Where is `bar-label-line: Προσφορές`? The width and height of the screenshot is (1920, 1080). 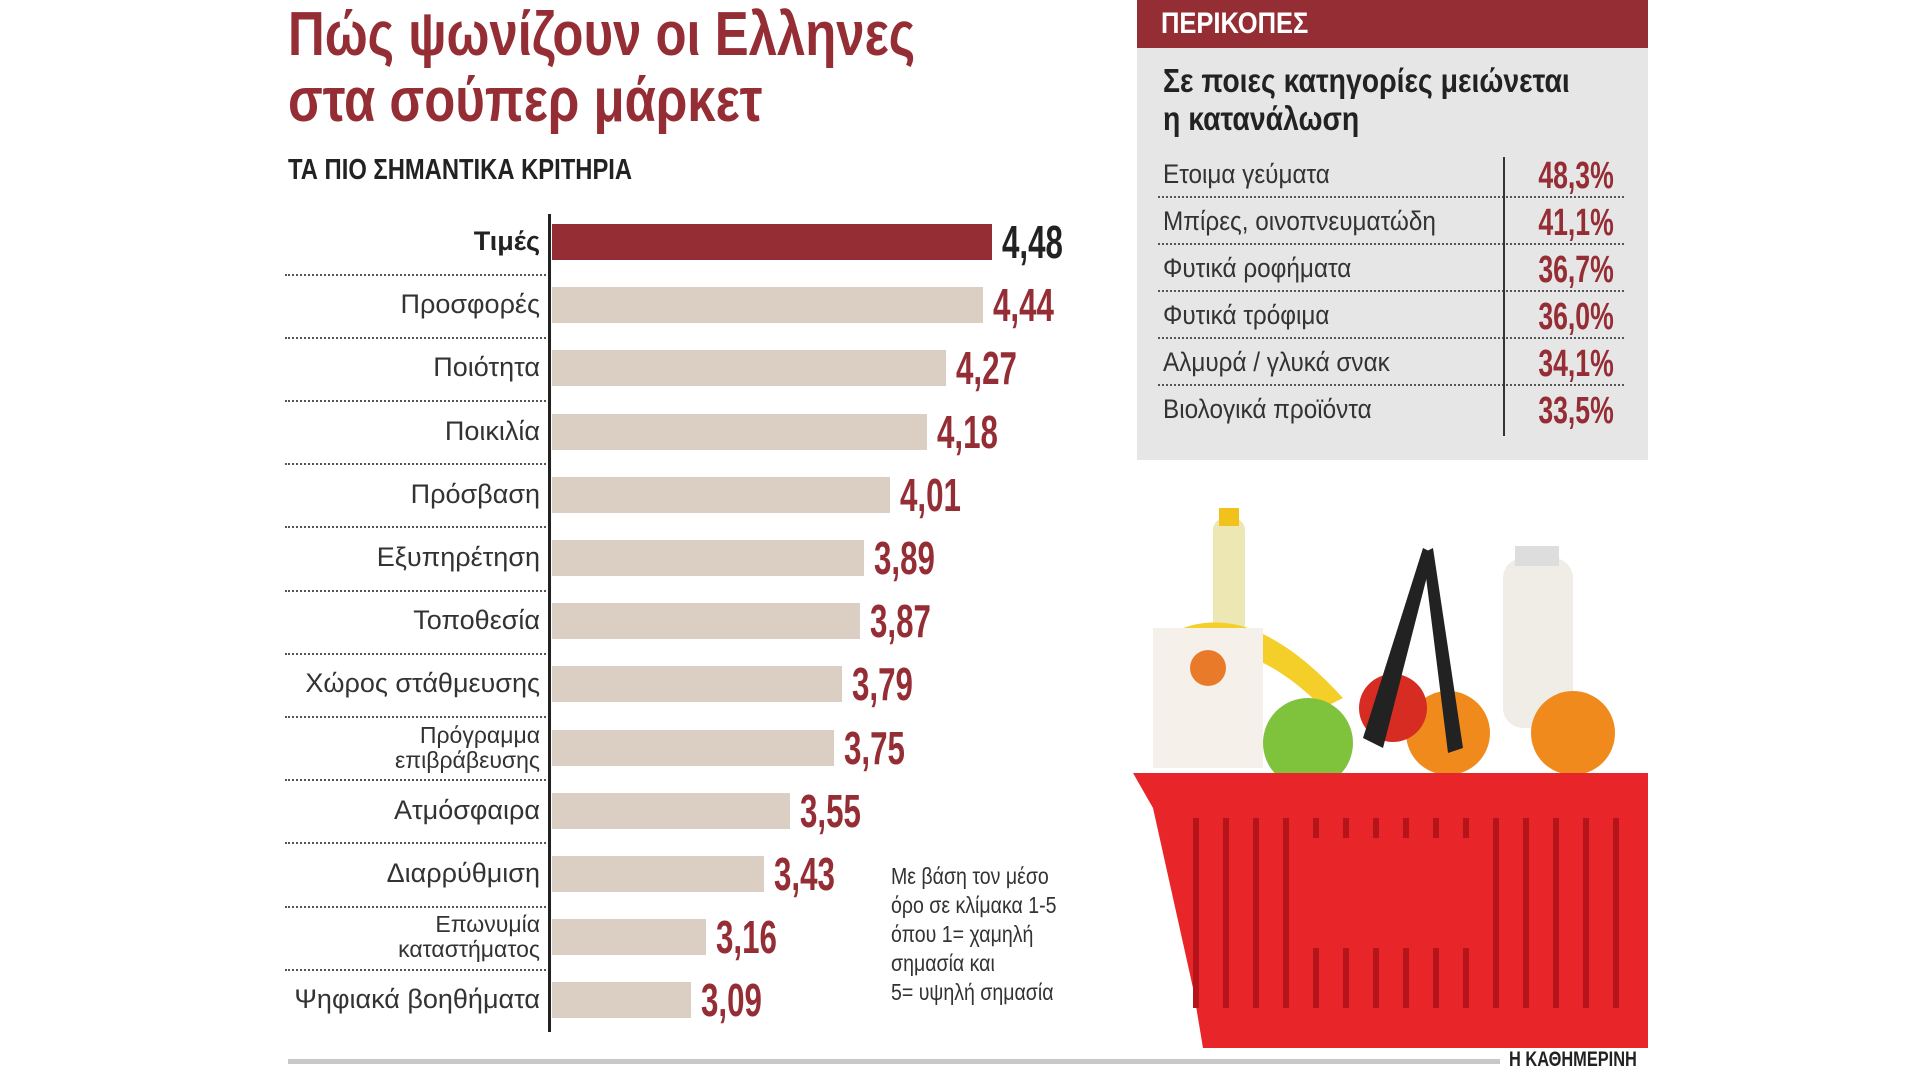 bar-label-line: Προσφορές is located at coordinates (470, 304).